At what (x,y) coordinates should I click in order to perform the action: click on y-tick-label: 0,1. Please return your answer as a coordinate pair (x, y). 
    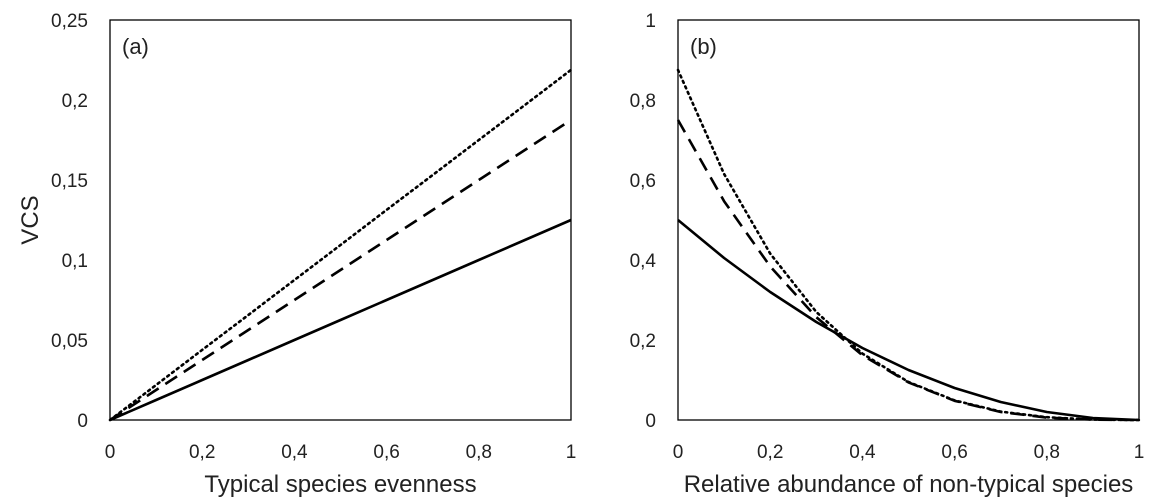
    Looking at the image, I should click on (75, 261).